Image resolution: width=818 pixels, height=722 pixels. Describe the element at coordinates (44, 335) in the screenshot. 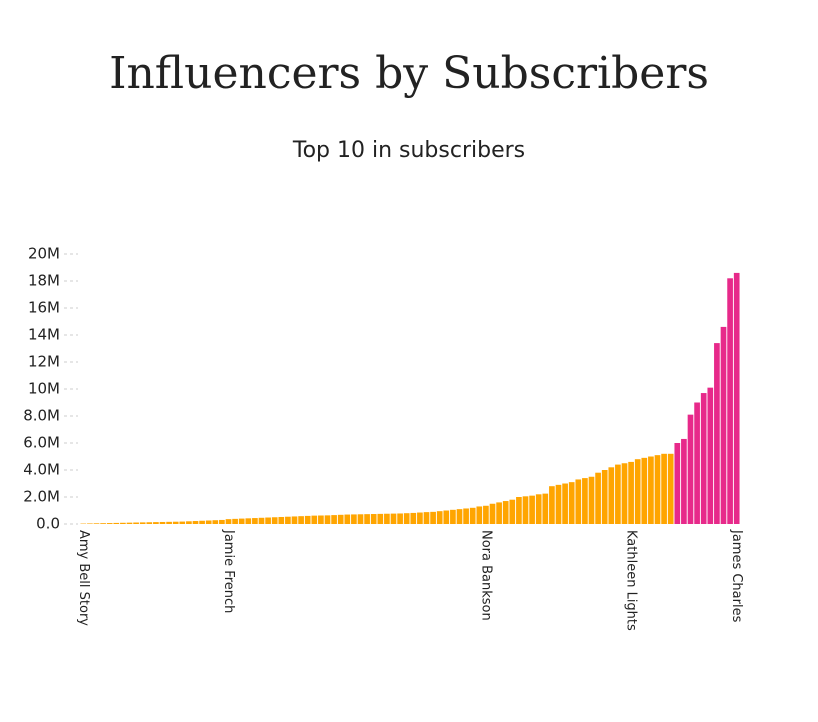

I see `y-tick-label: 14M` at that location.